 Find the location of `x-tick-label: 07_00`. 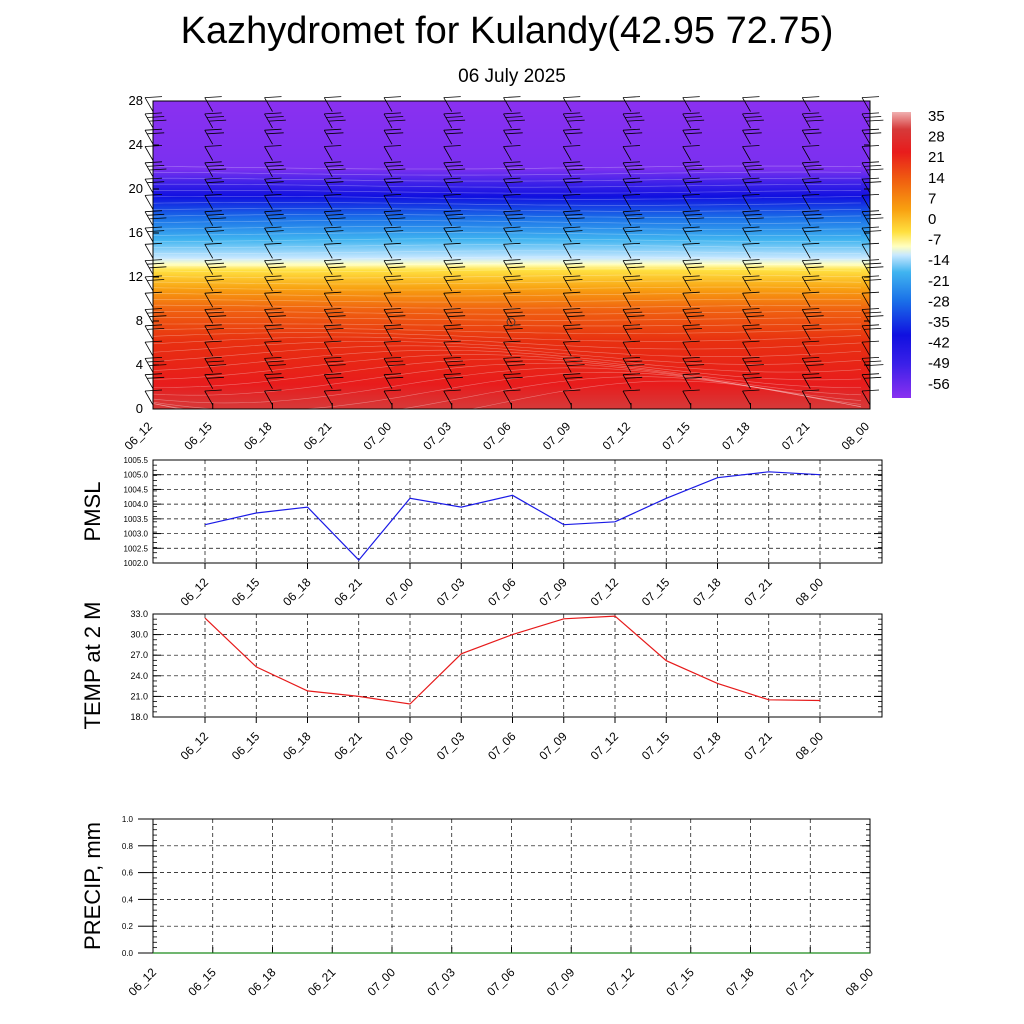

x-tick-label: 07_00 is located at coordinates (400, 746).